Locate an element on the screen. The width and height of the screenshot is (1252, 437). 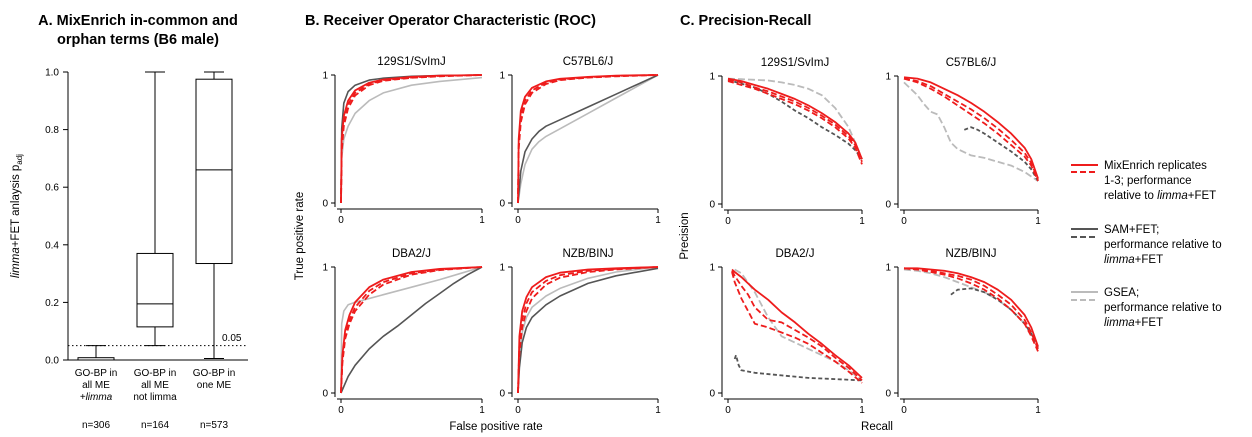
category-1-label: GO-BP in all ME +limma n=306 is located at coordinates (96, 399).